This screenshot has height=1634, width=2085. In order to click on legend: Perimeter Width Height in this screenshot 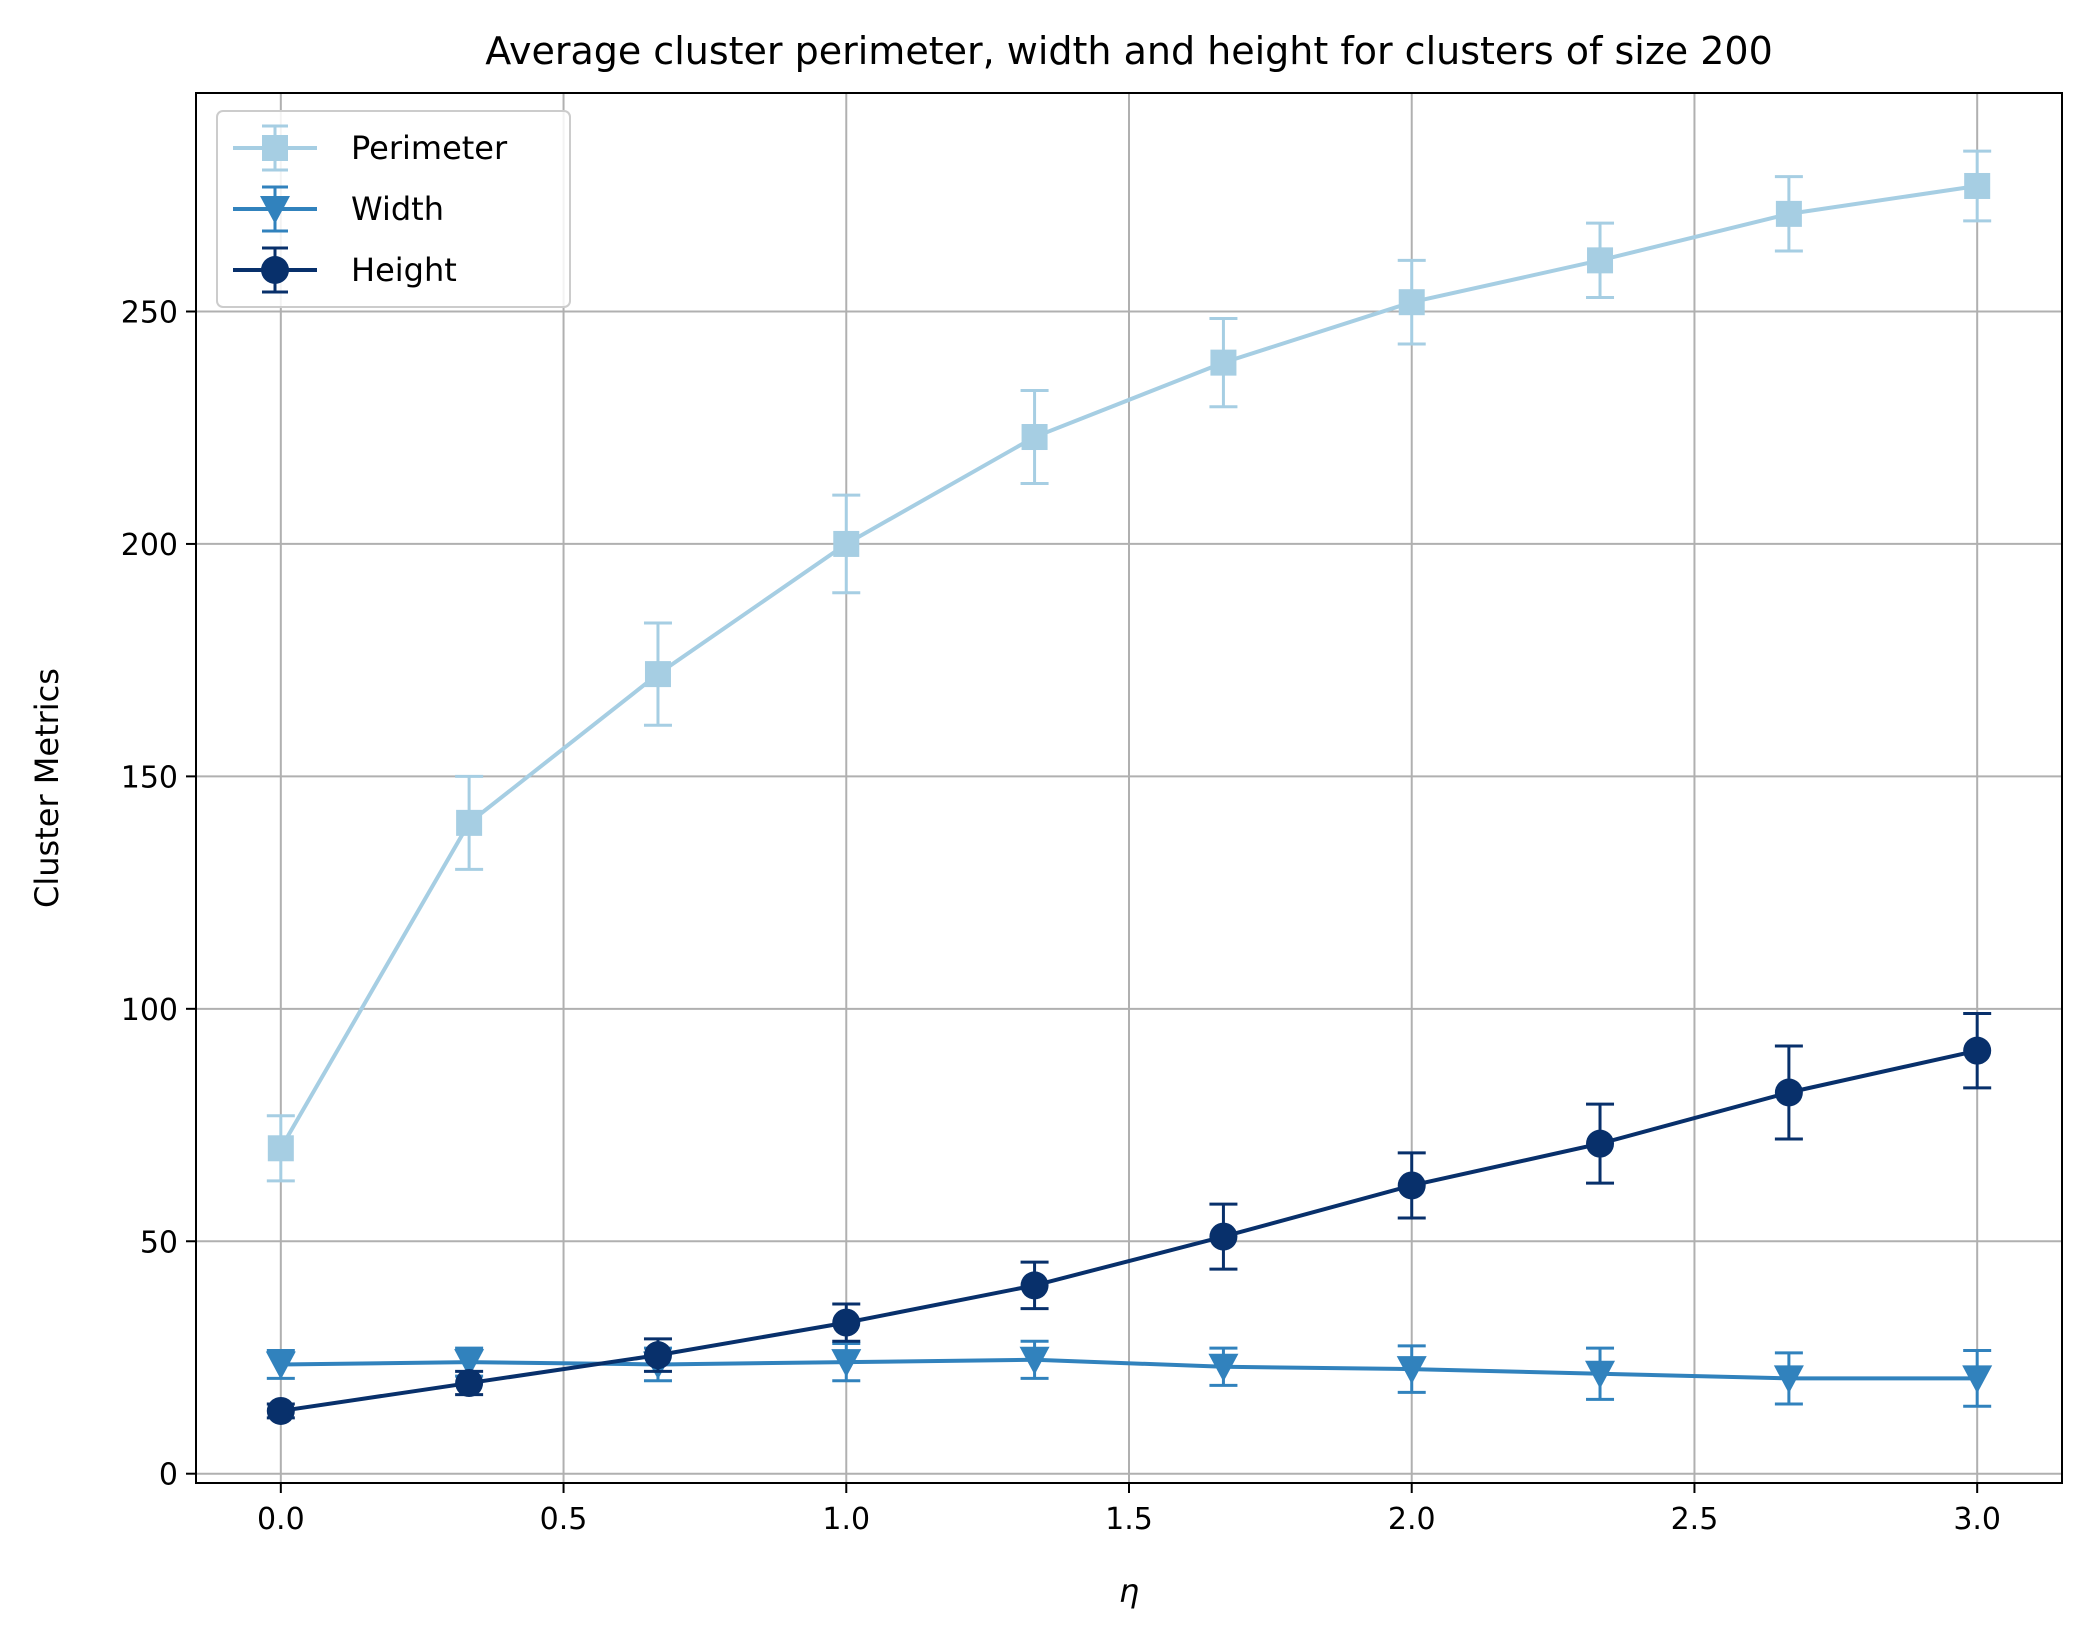, I will do `click(393, 209)`.